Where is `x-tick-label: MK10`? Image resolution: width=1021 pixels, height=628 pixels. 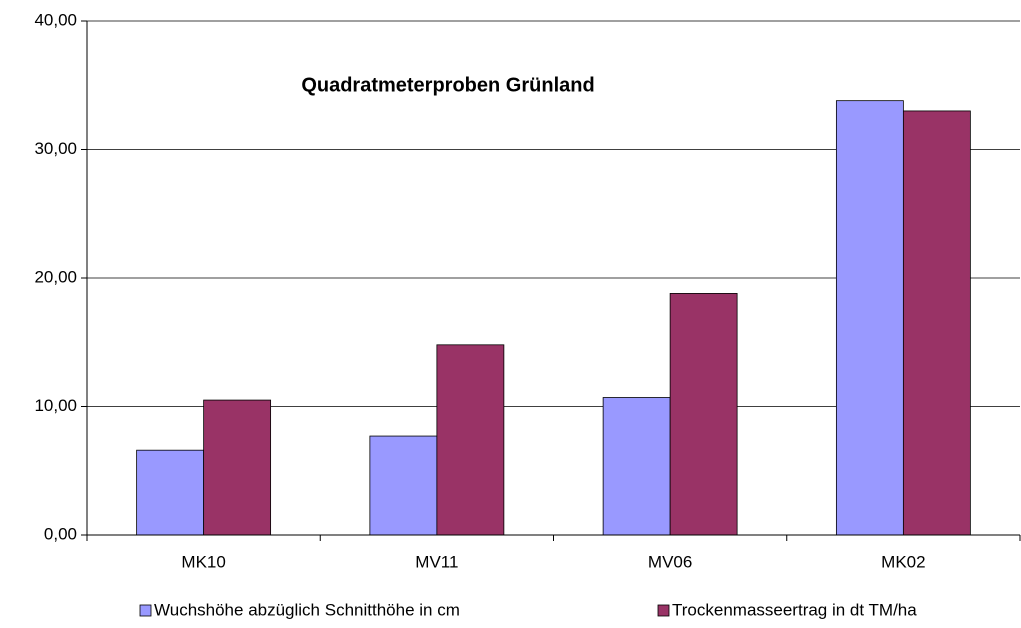 x-tick-label: MK10 is located at coordinates (203, 561).